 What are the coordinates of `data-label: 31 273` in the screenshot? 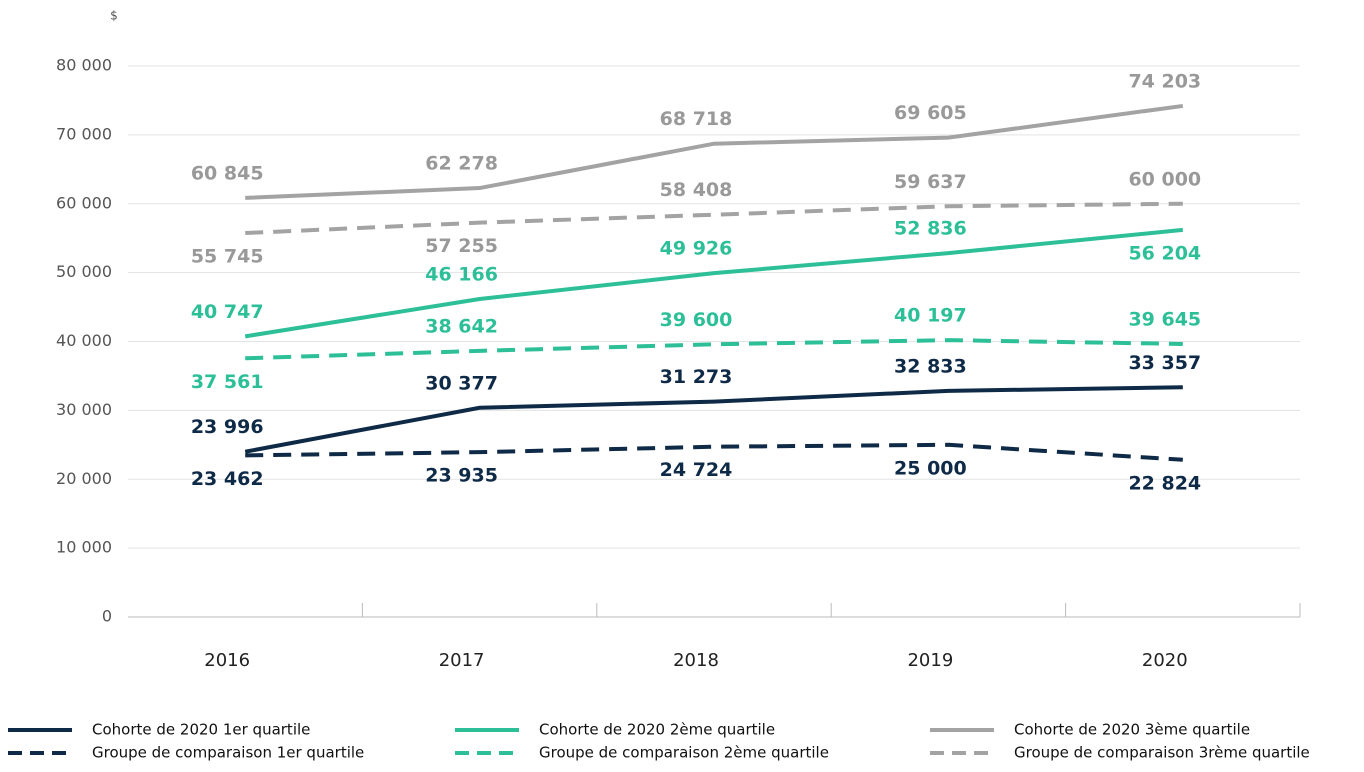 It's located at (696, 377).